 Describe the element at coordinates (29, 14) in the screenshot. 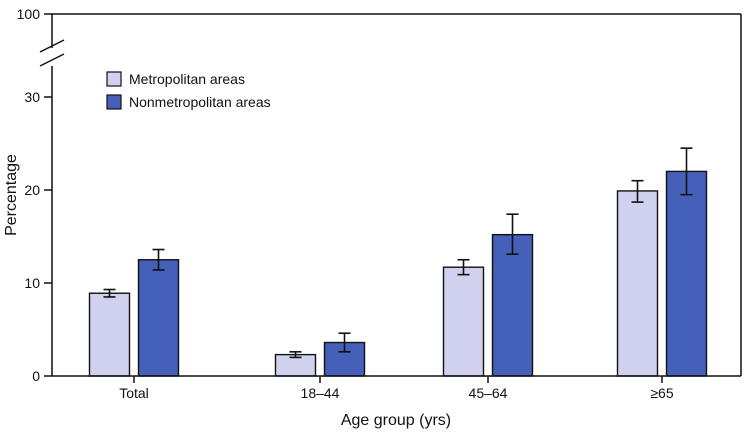

I see `y-tick-label: 100` at that location.